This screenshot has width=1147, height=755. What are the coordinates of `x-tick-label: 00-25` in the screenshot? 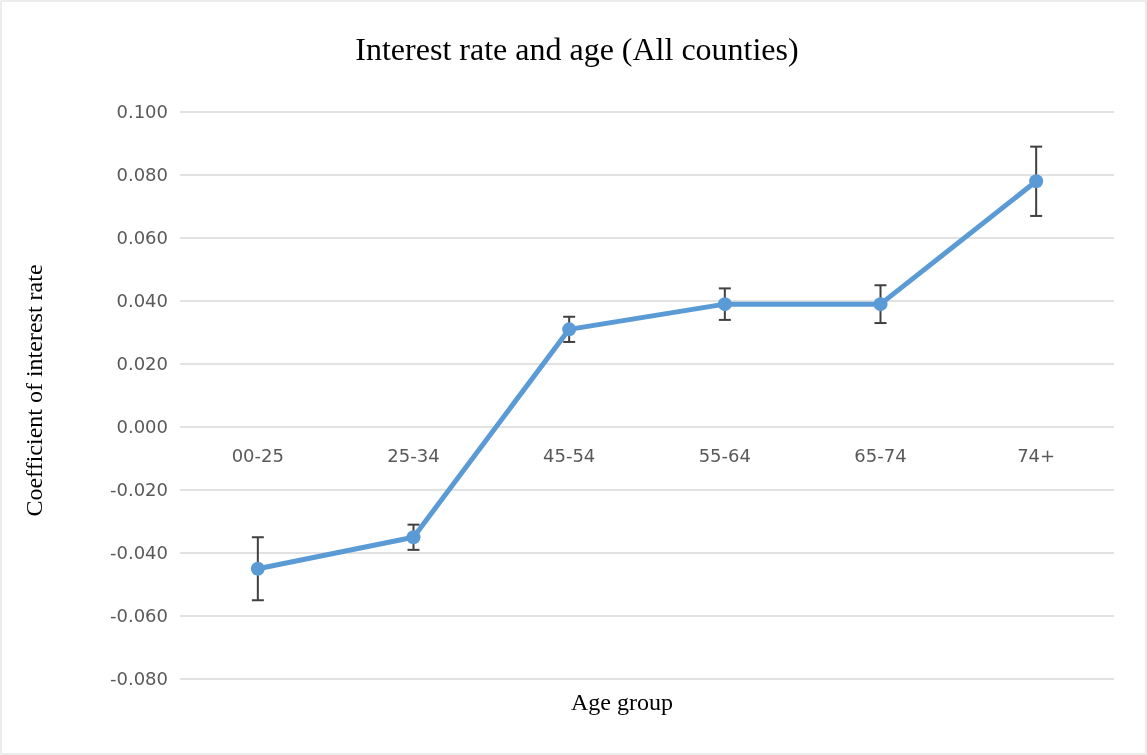 It's located at (257, 455).